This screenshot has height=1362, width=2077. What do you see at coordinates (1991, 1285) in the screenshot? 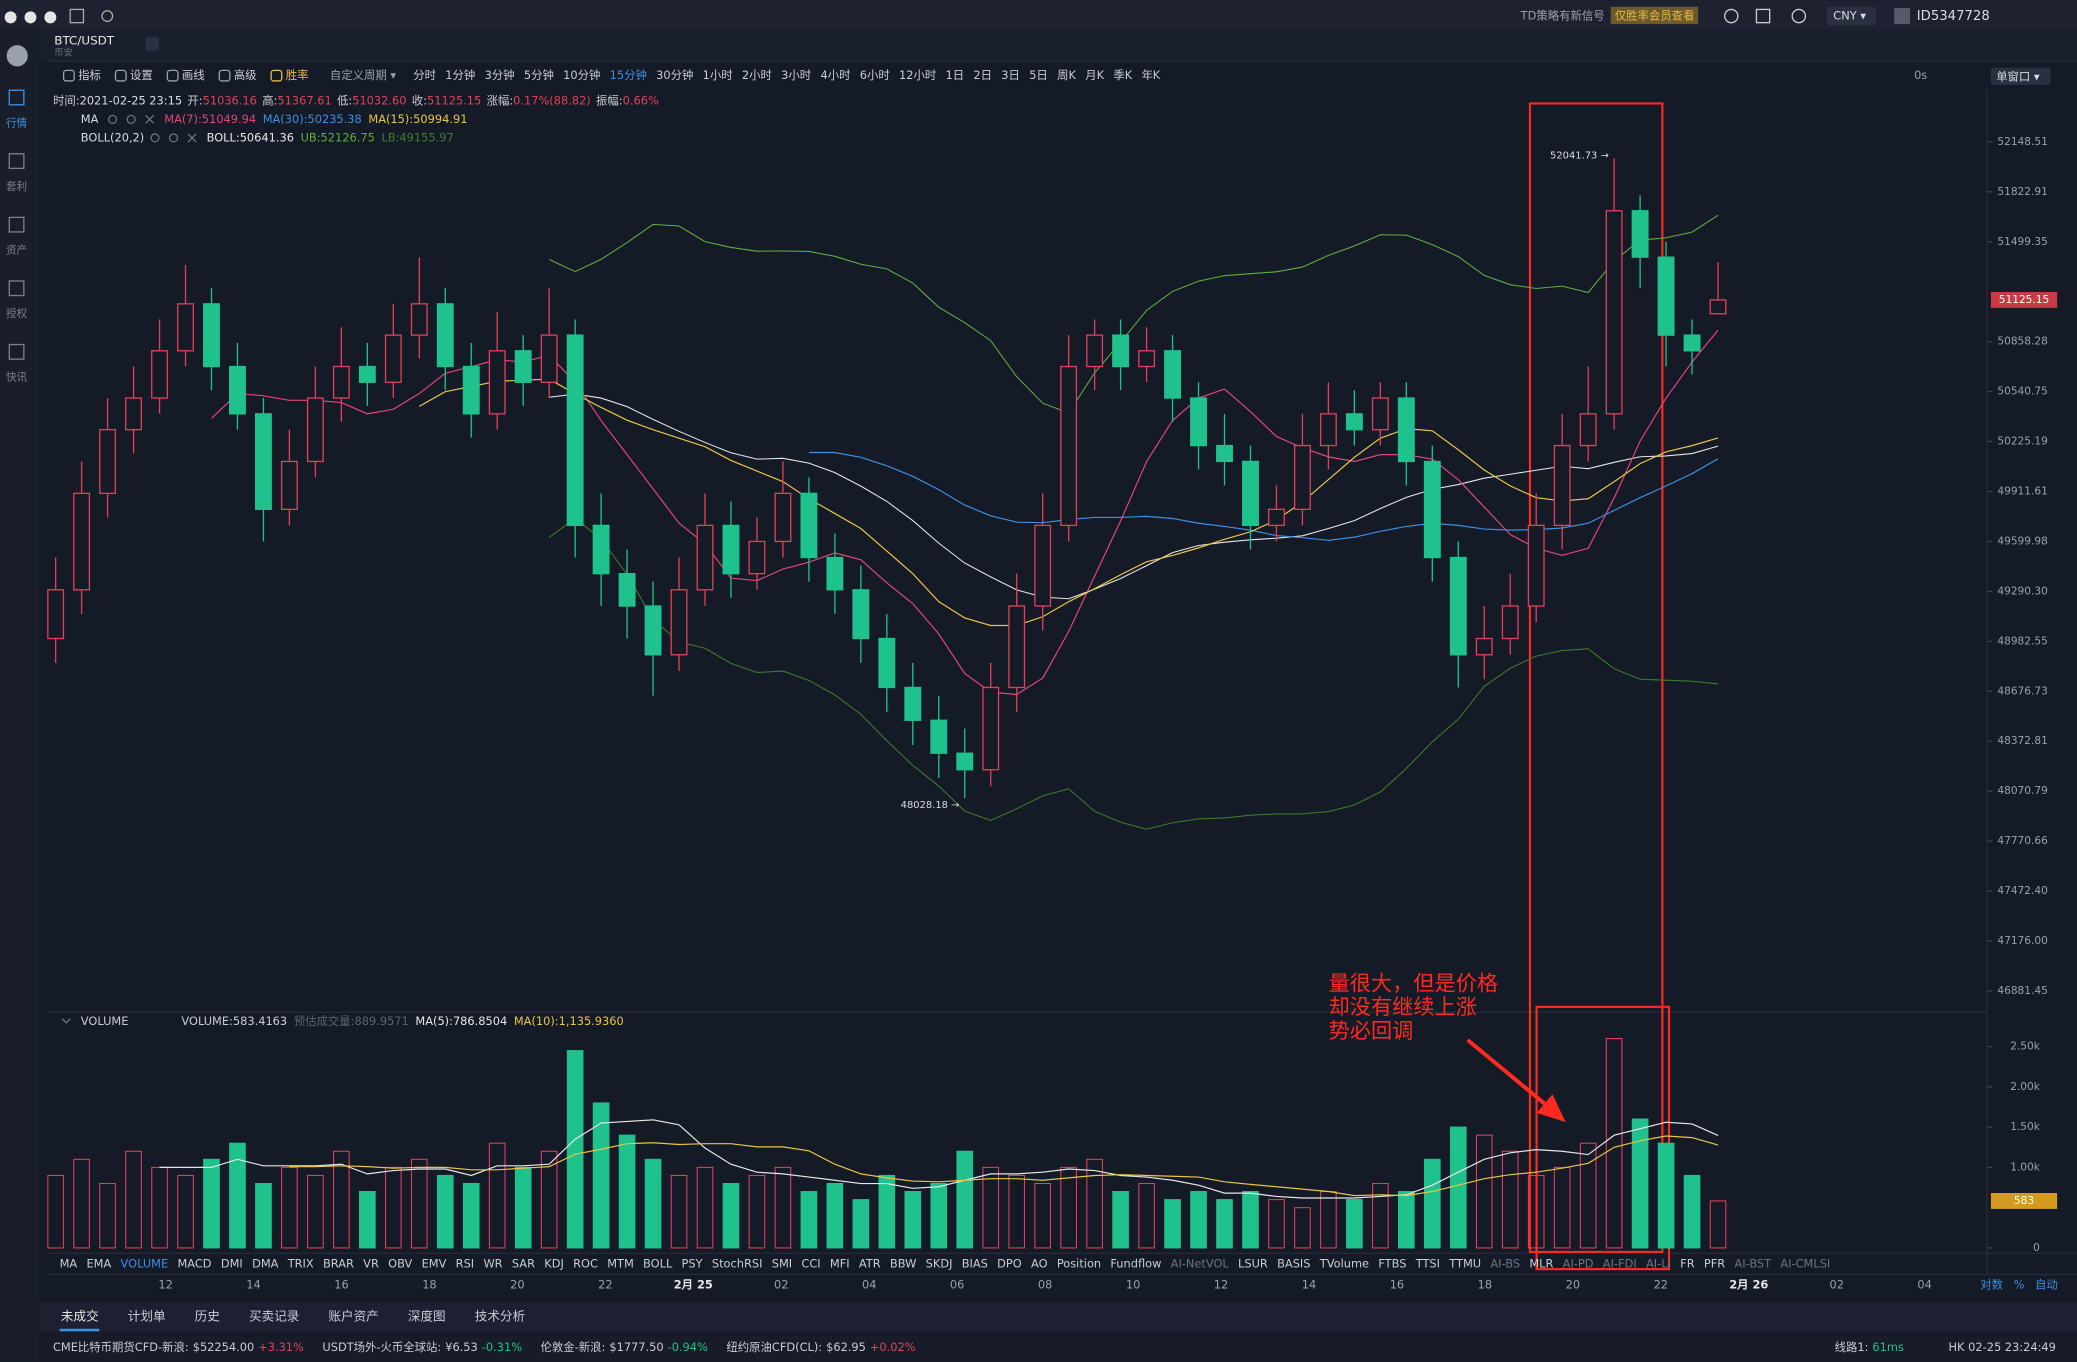
I see `axis-option: 对数` at bounding box center [1991, 1285].